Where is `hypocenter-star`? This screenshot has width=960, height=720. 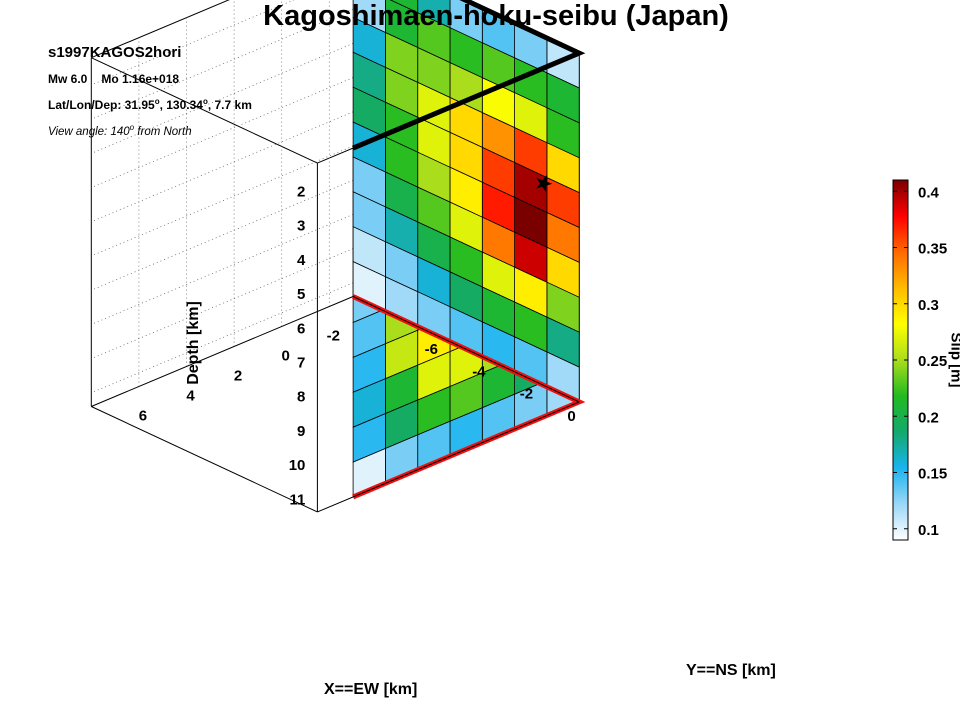
hypocenter-star is located at coordinates (544, 184).